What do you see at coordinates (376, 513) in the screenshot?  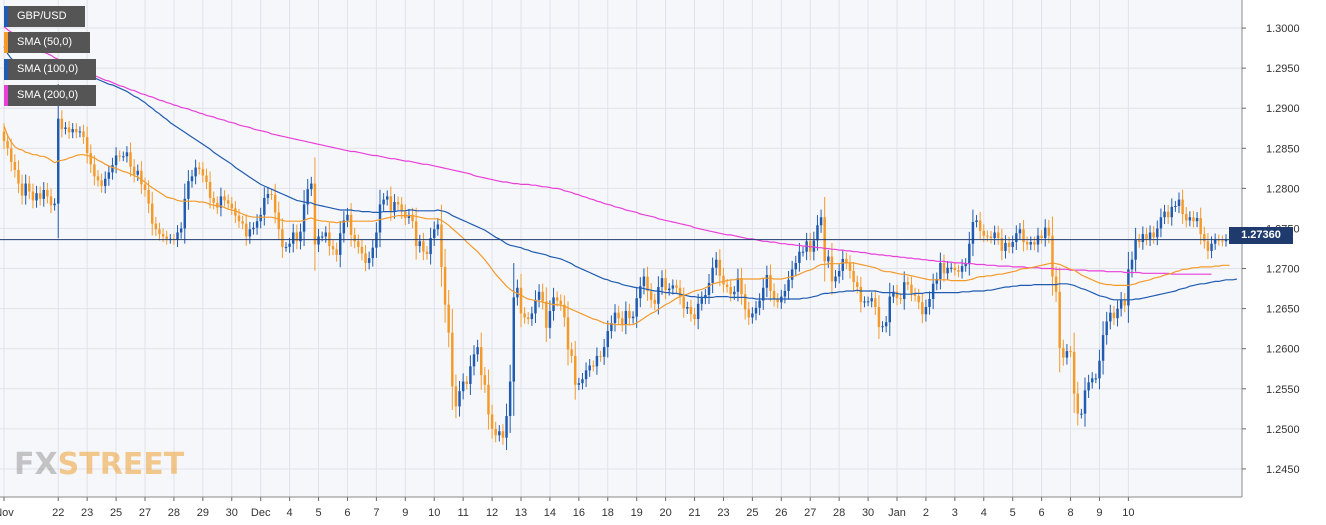 I see `x-tick-label: 7` at bounding box center [376, 513].